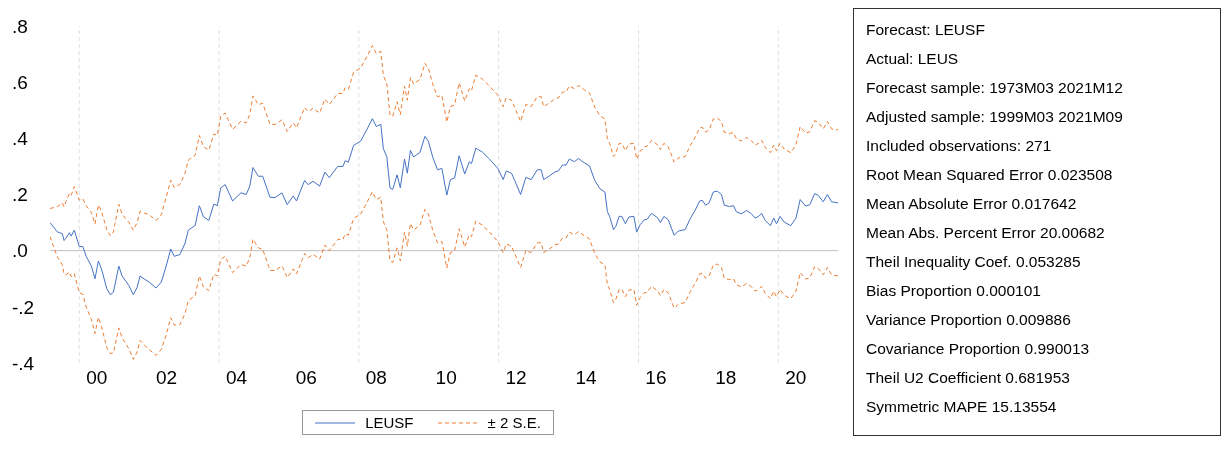  Describe the element at coordinates (913, 59) in the screenshot. I see `text: Actual: LEUS` at that location.